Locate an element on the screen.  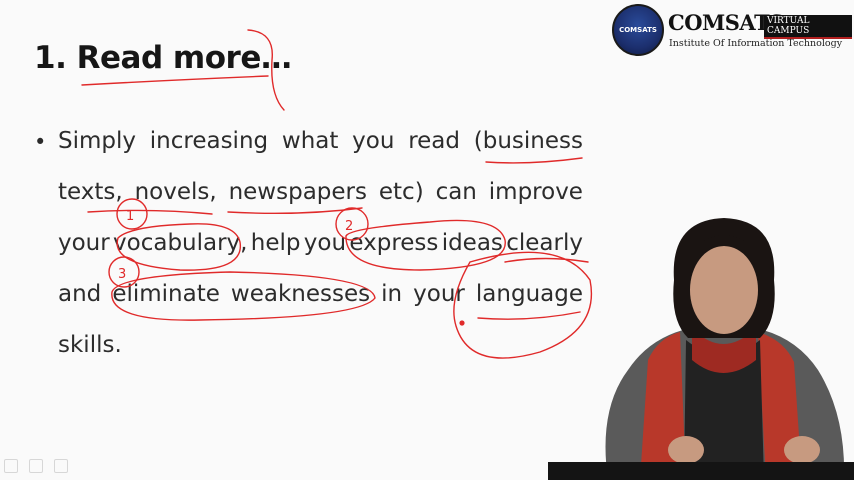
video-toolbar is located at coordinates (44, 467).